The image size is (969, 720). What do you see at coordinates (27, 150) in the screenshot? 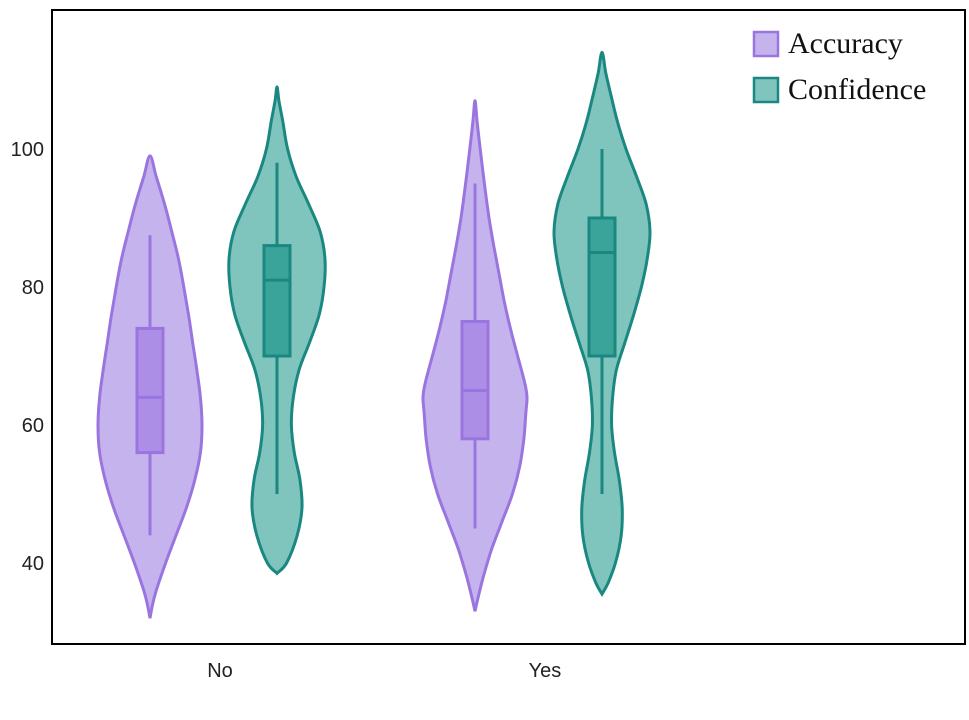
I see `y-tick-label-100: 100` at bounding box center [27, 150].